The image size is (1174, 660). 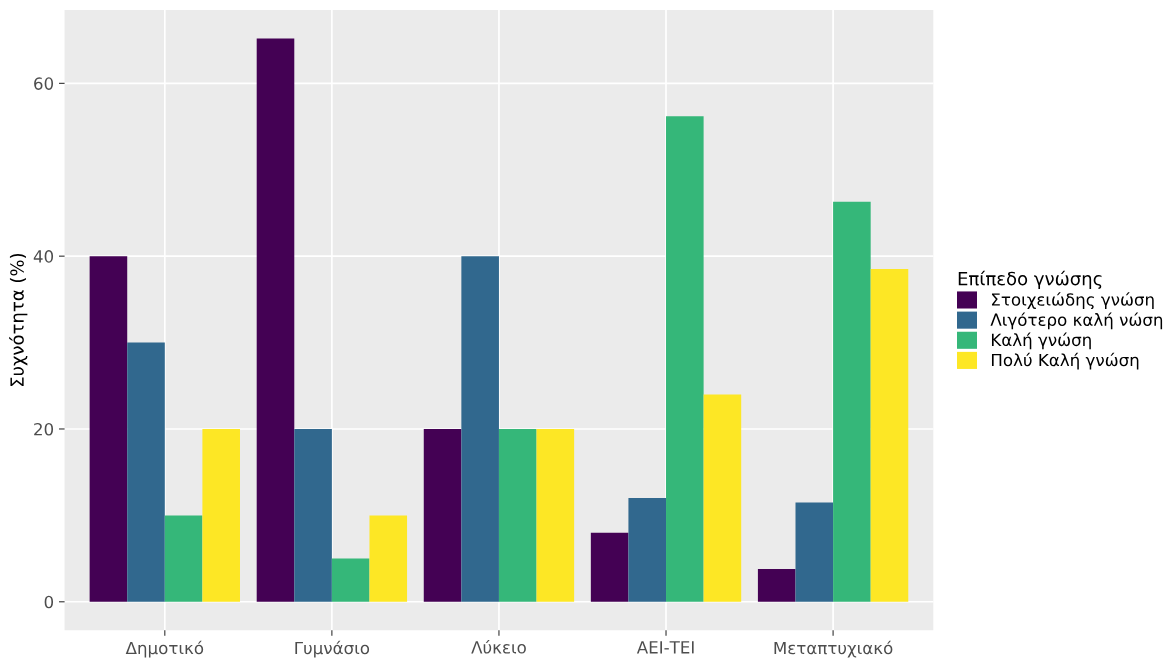 What do you see at coordinates (44, 429) in the screenshot?
I see `y-tick-label: 20` at bounding box center [44, 429].